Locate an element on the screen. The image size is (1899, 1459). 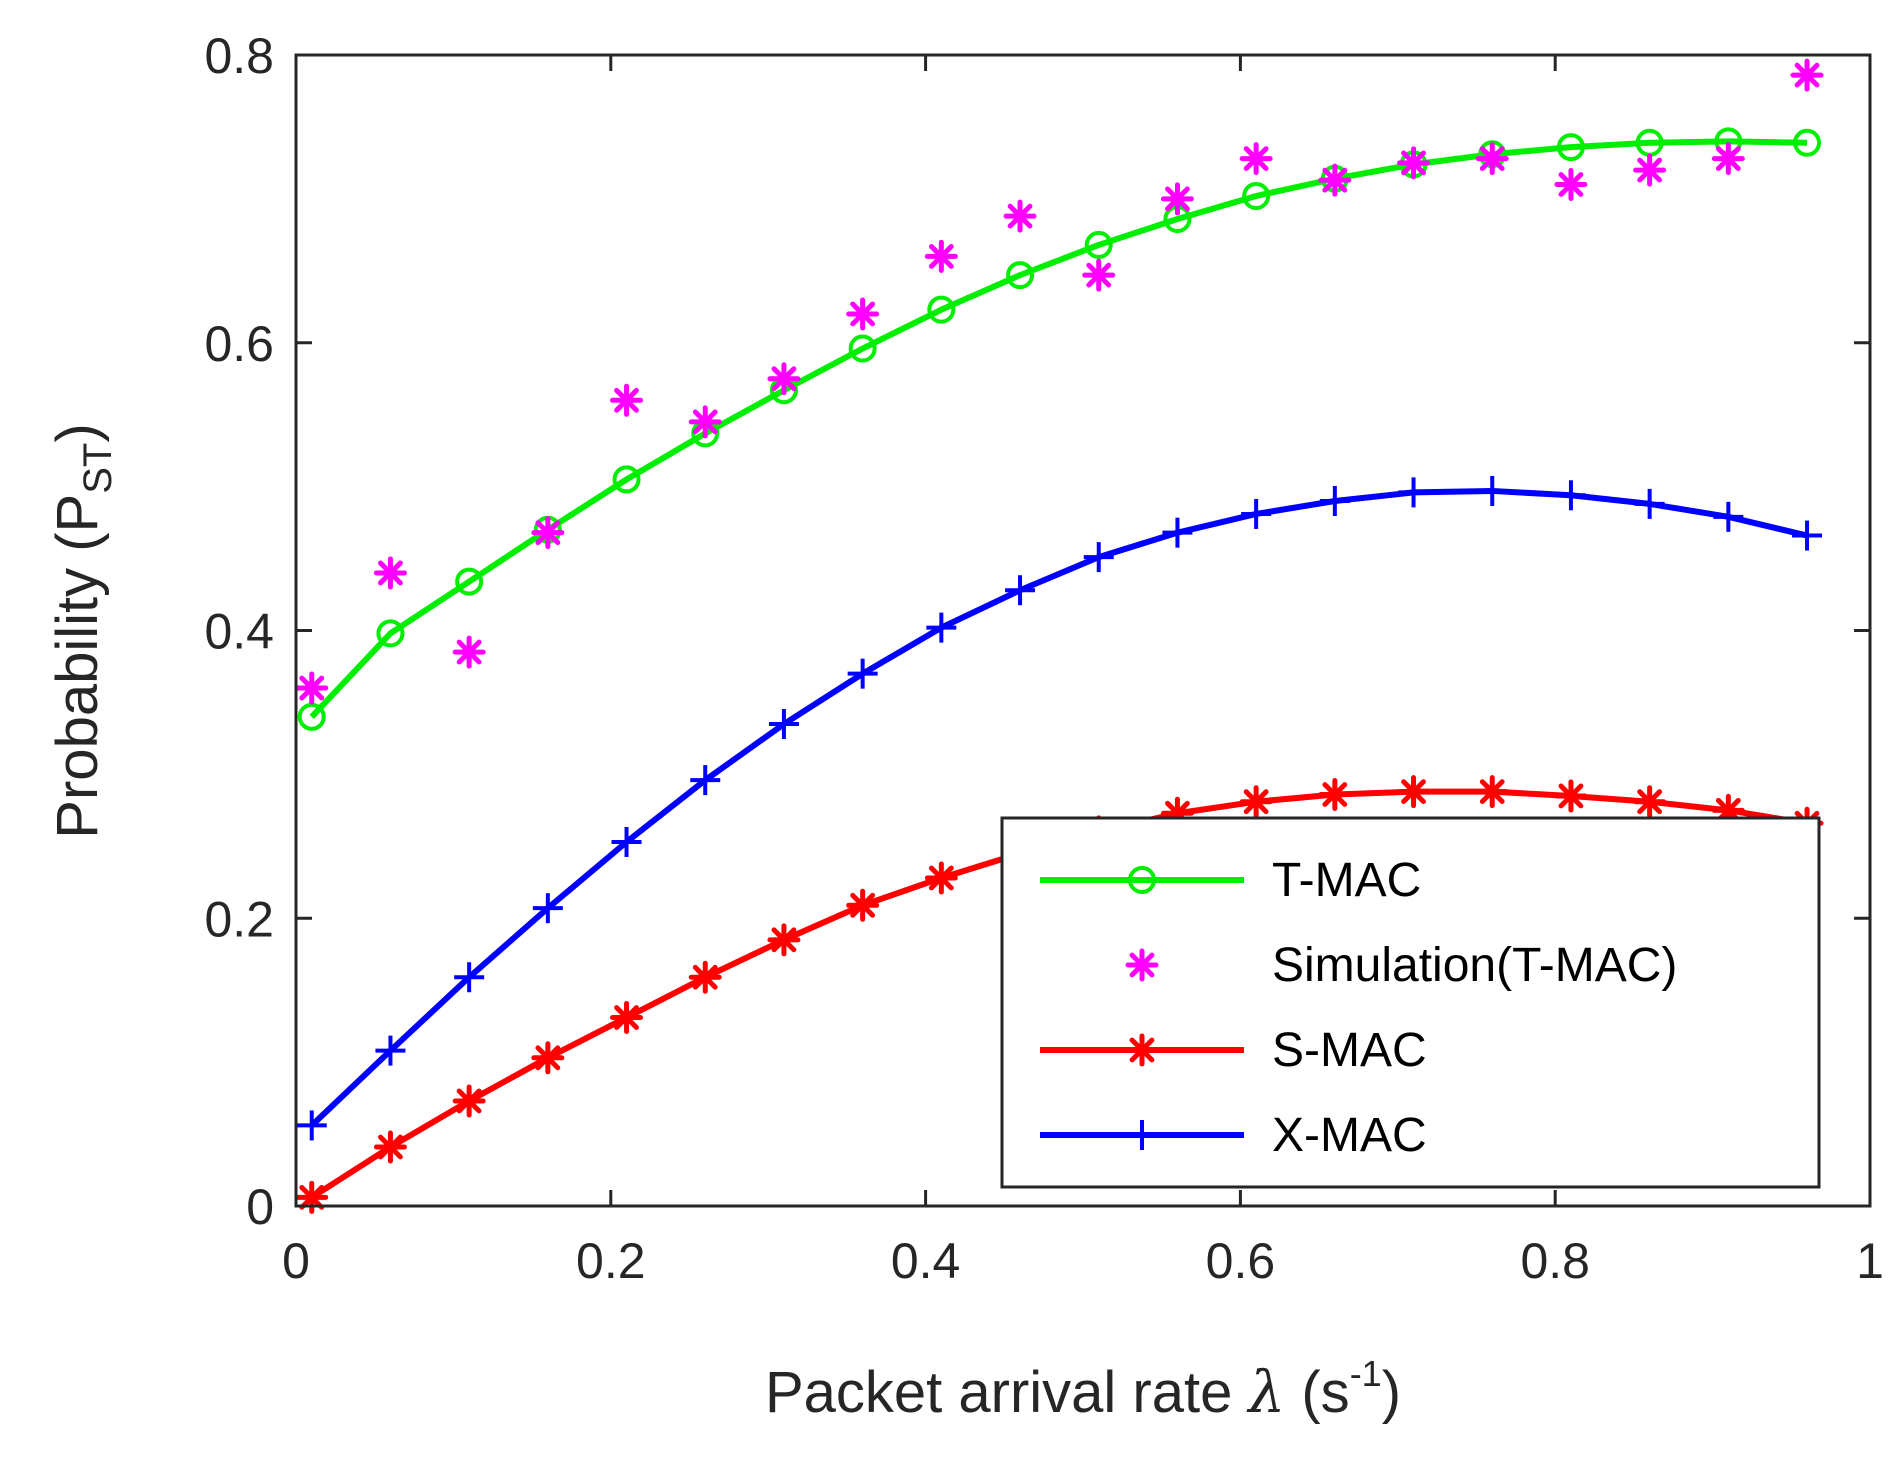
legend-swatch-t-mac is located at coordinates (1142, 880).